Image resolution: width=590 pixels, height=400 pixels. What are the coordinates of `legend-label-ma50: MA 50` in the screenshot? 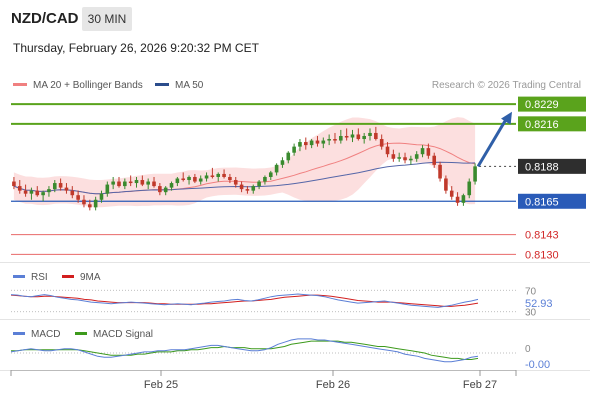 It's located at (189, 85).